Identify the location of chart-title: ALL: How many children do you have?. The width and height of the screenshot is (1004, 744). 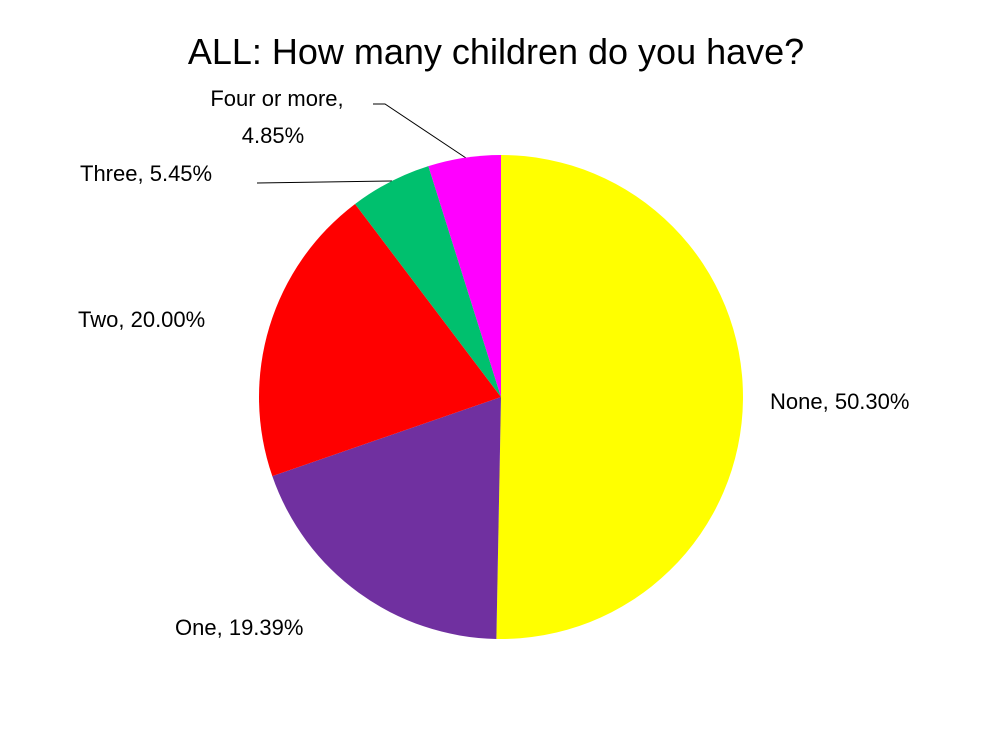
(496, 51).